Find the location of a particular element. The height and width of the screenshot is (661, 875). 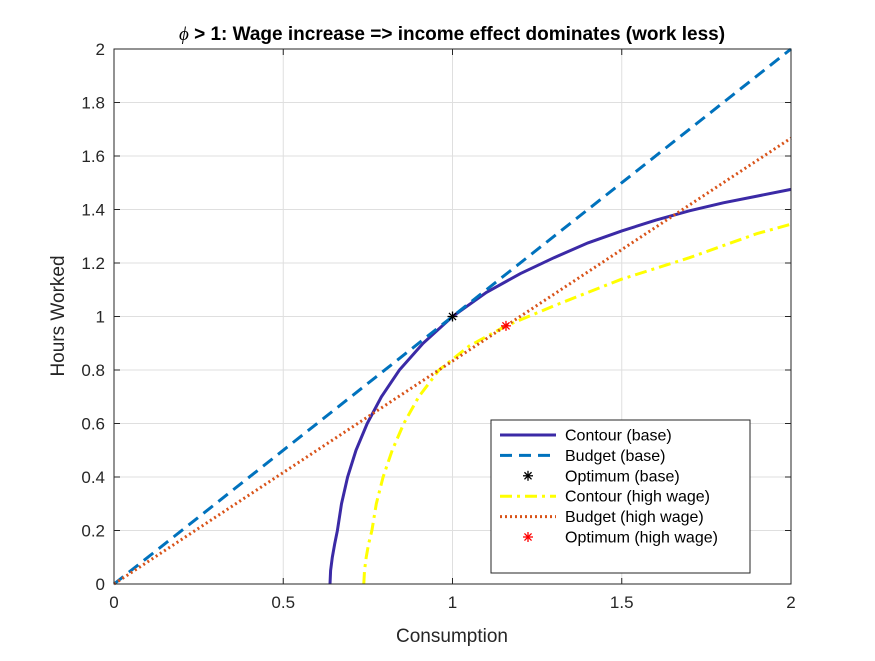

legend-label-optimum-high-wage: Optimum (high wage) is located at coordinates (641, 538).